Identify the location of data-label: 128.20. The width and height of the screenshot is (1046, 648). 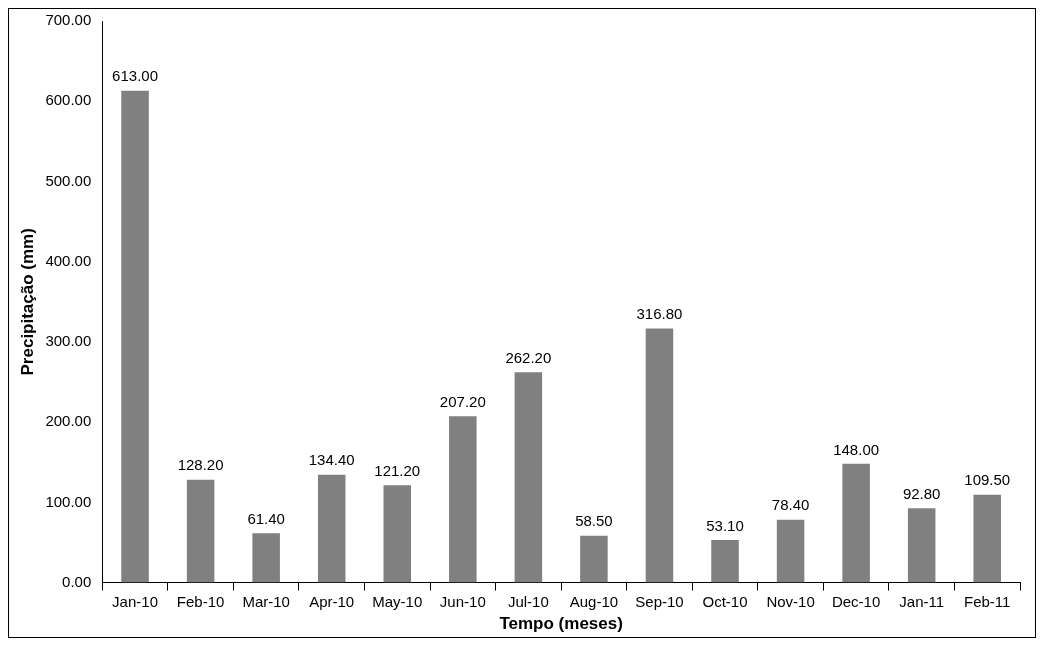
(200, 465).